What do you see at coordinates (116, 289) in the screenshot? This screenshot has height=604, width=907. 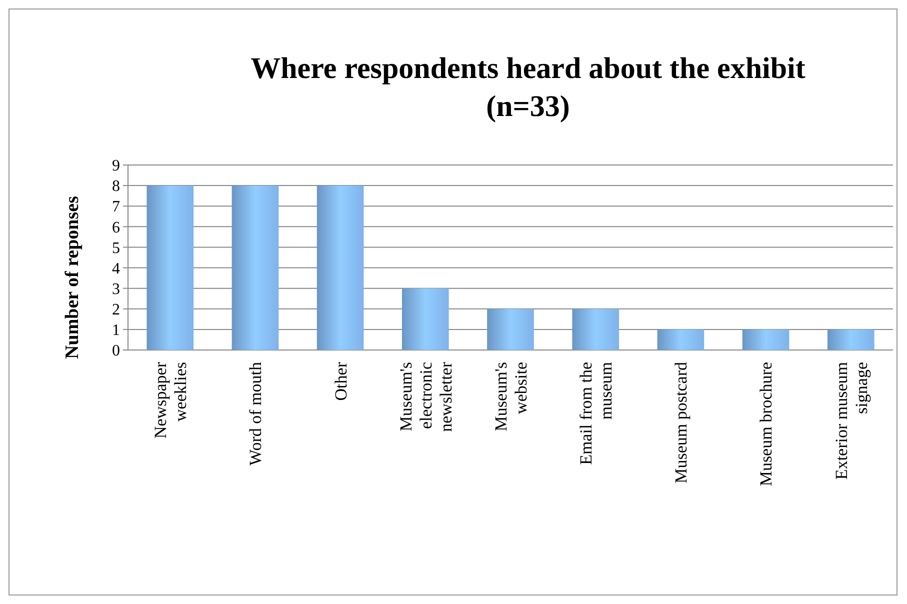 I see `y-tick-label: 3` at bounding box center [116, 289].